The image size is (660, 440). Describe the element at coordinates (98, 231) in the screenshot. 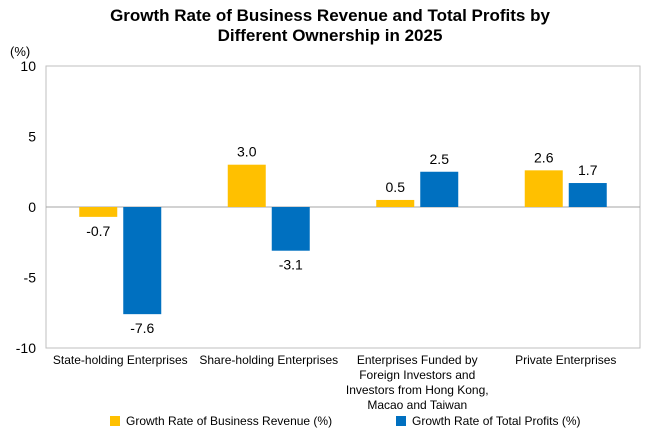

I see `data-label: -0.7` at that location.